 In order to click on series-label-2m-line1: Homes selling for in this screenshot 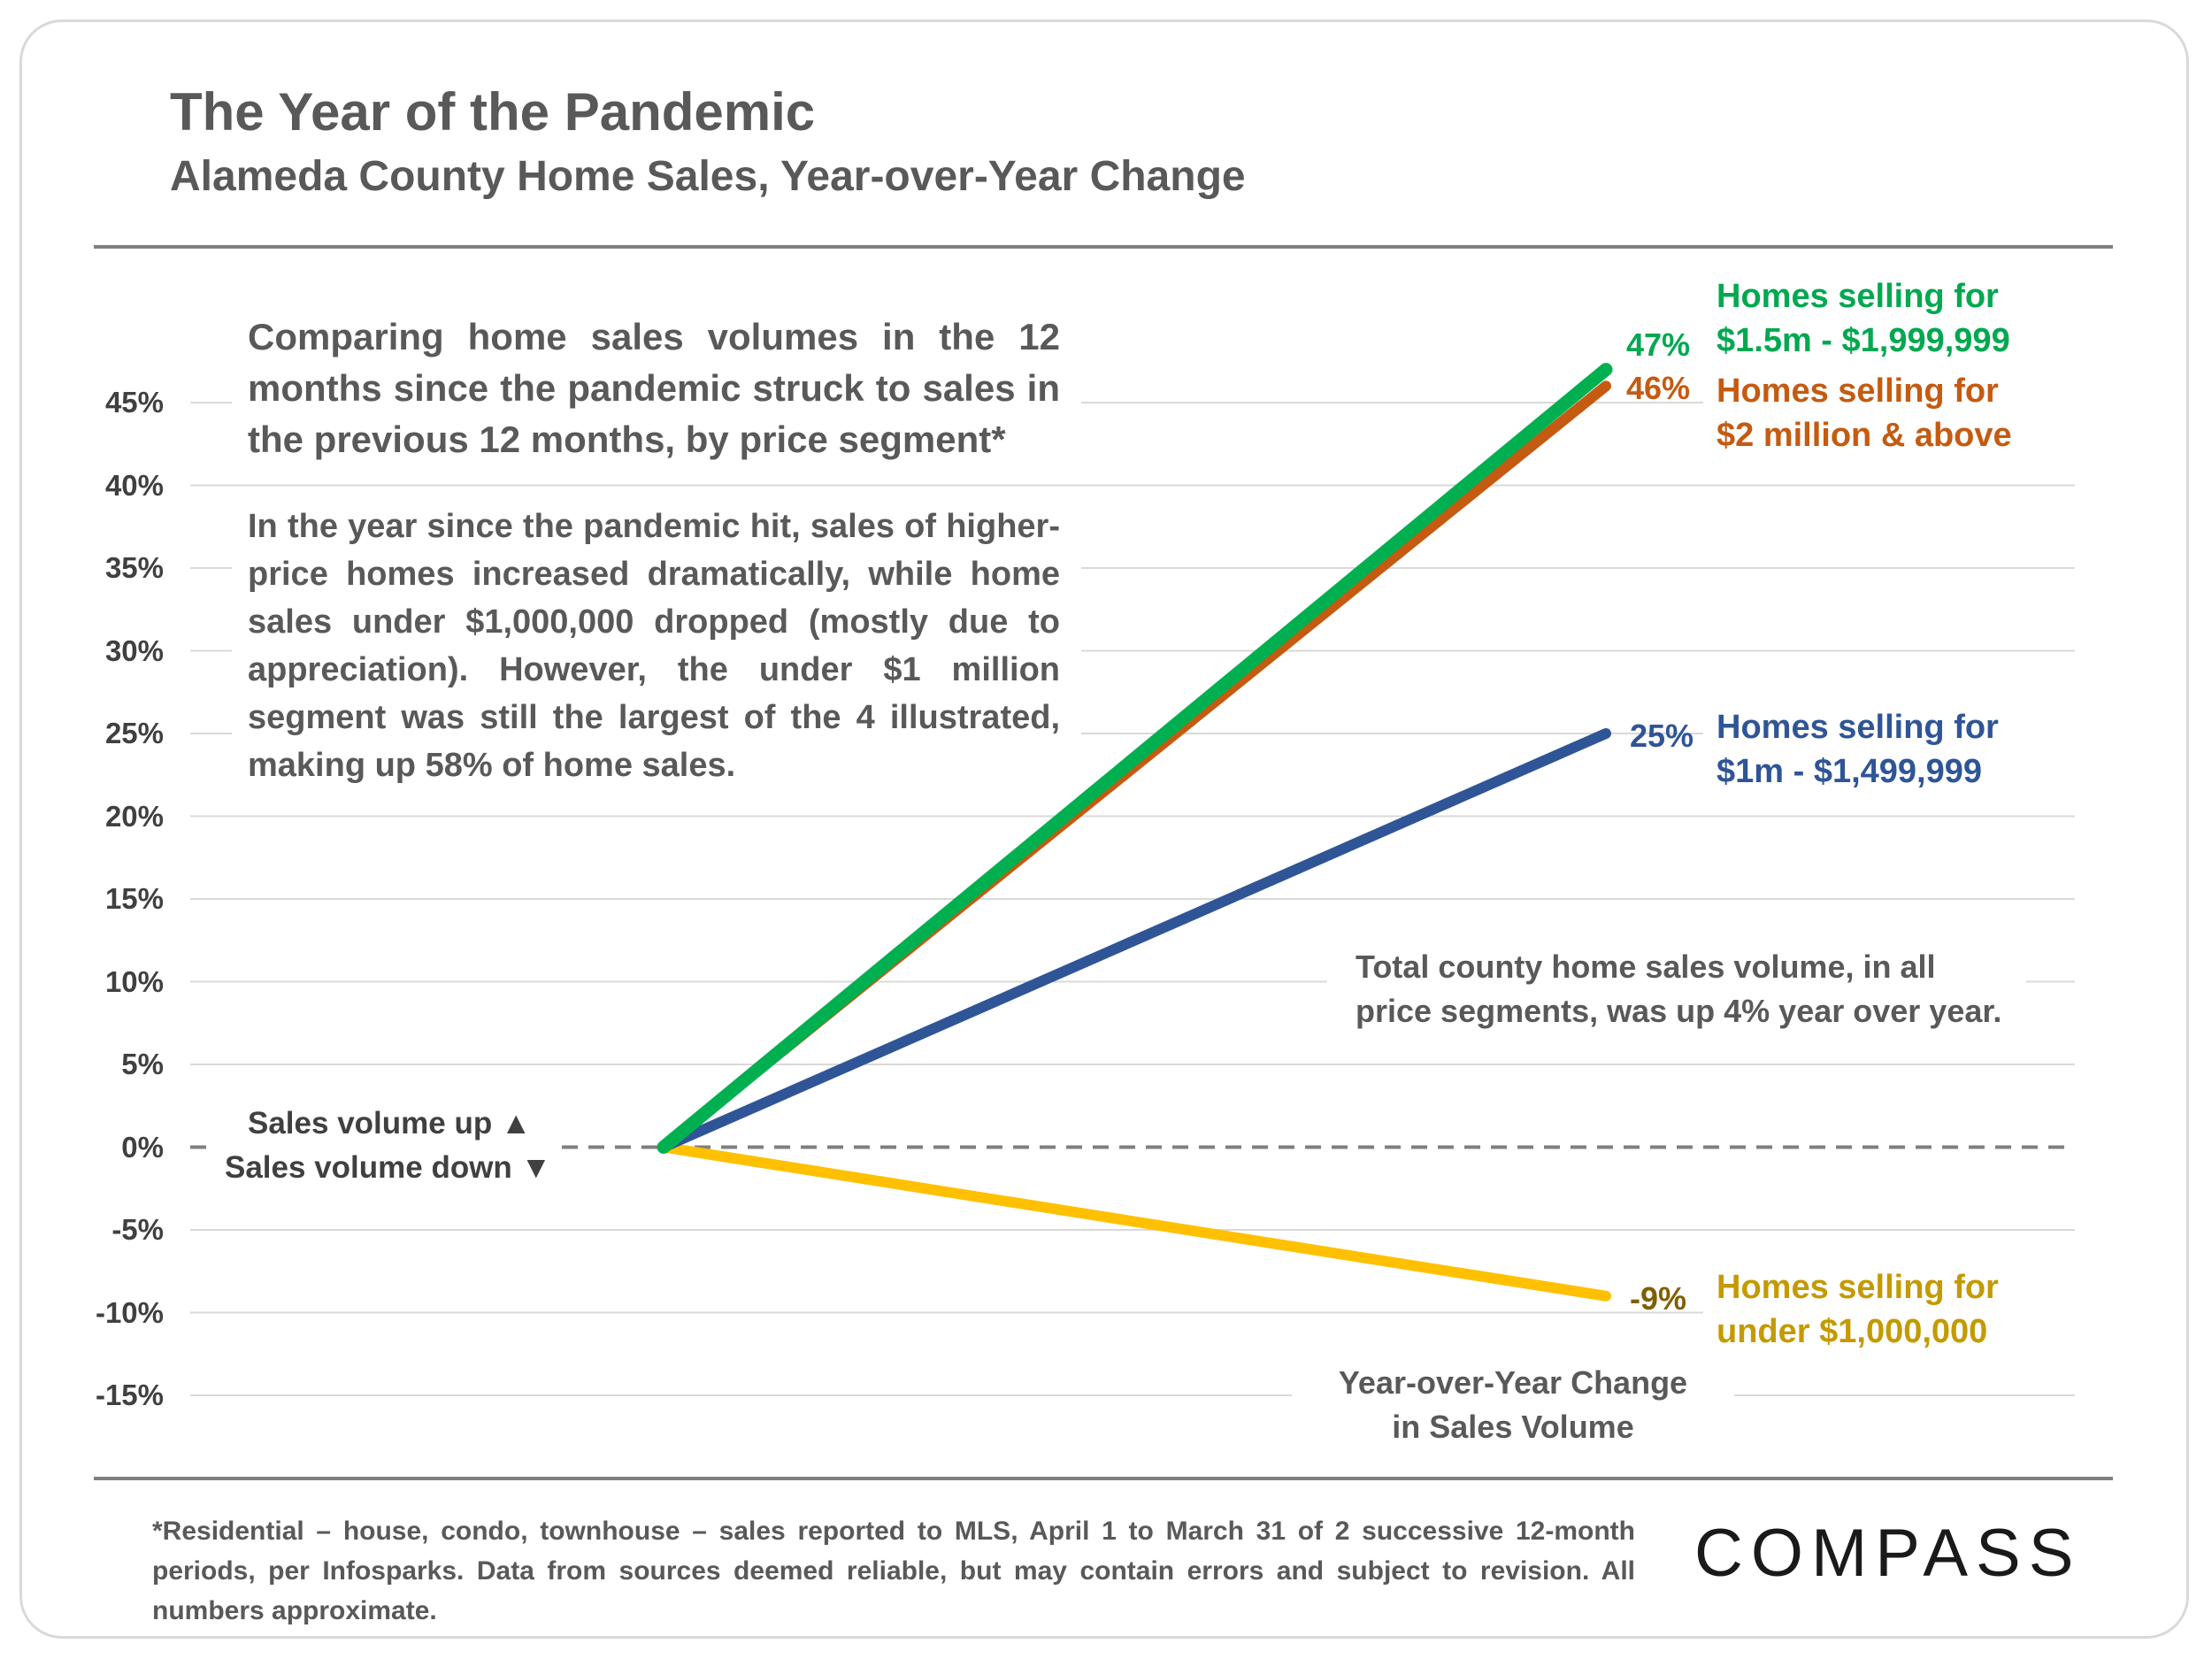, I will do `click(1858, 392)`.